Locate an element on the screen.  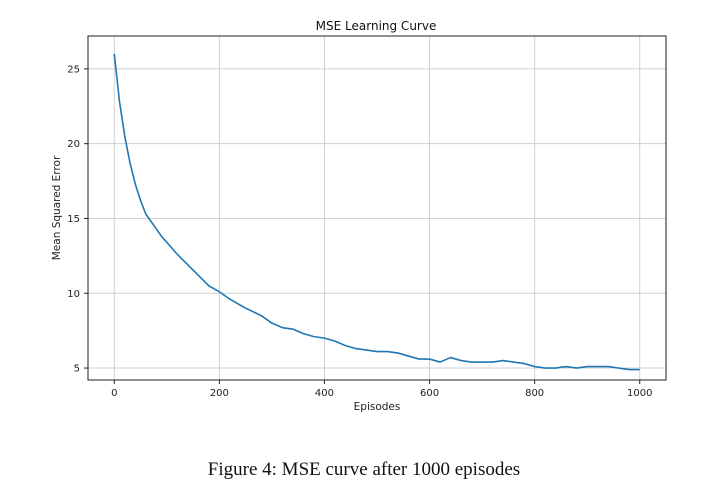
x-tick-label: 200 is located at coordinates (219, 393).